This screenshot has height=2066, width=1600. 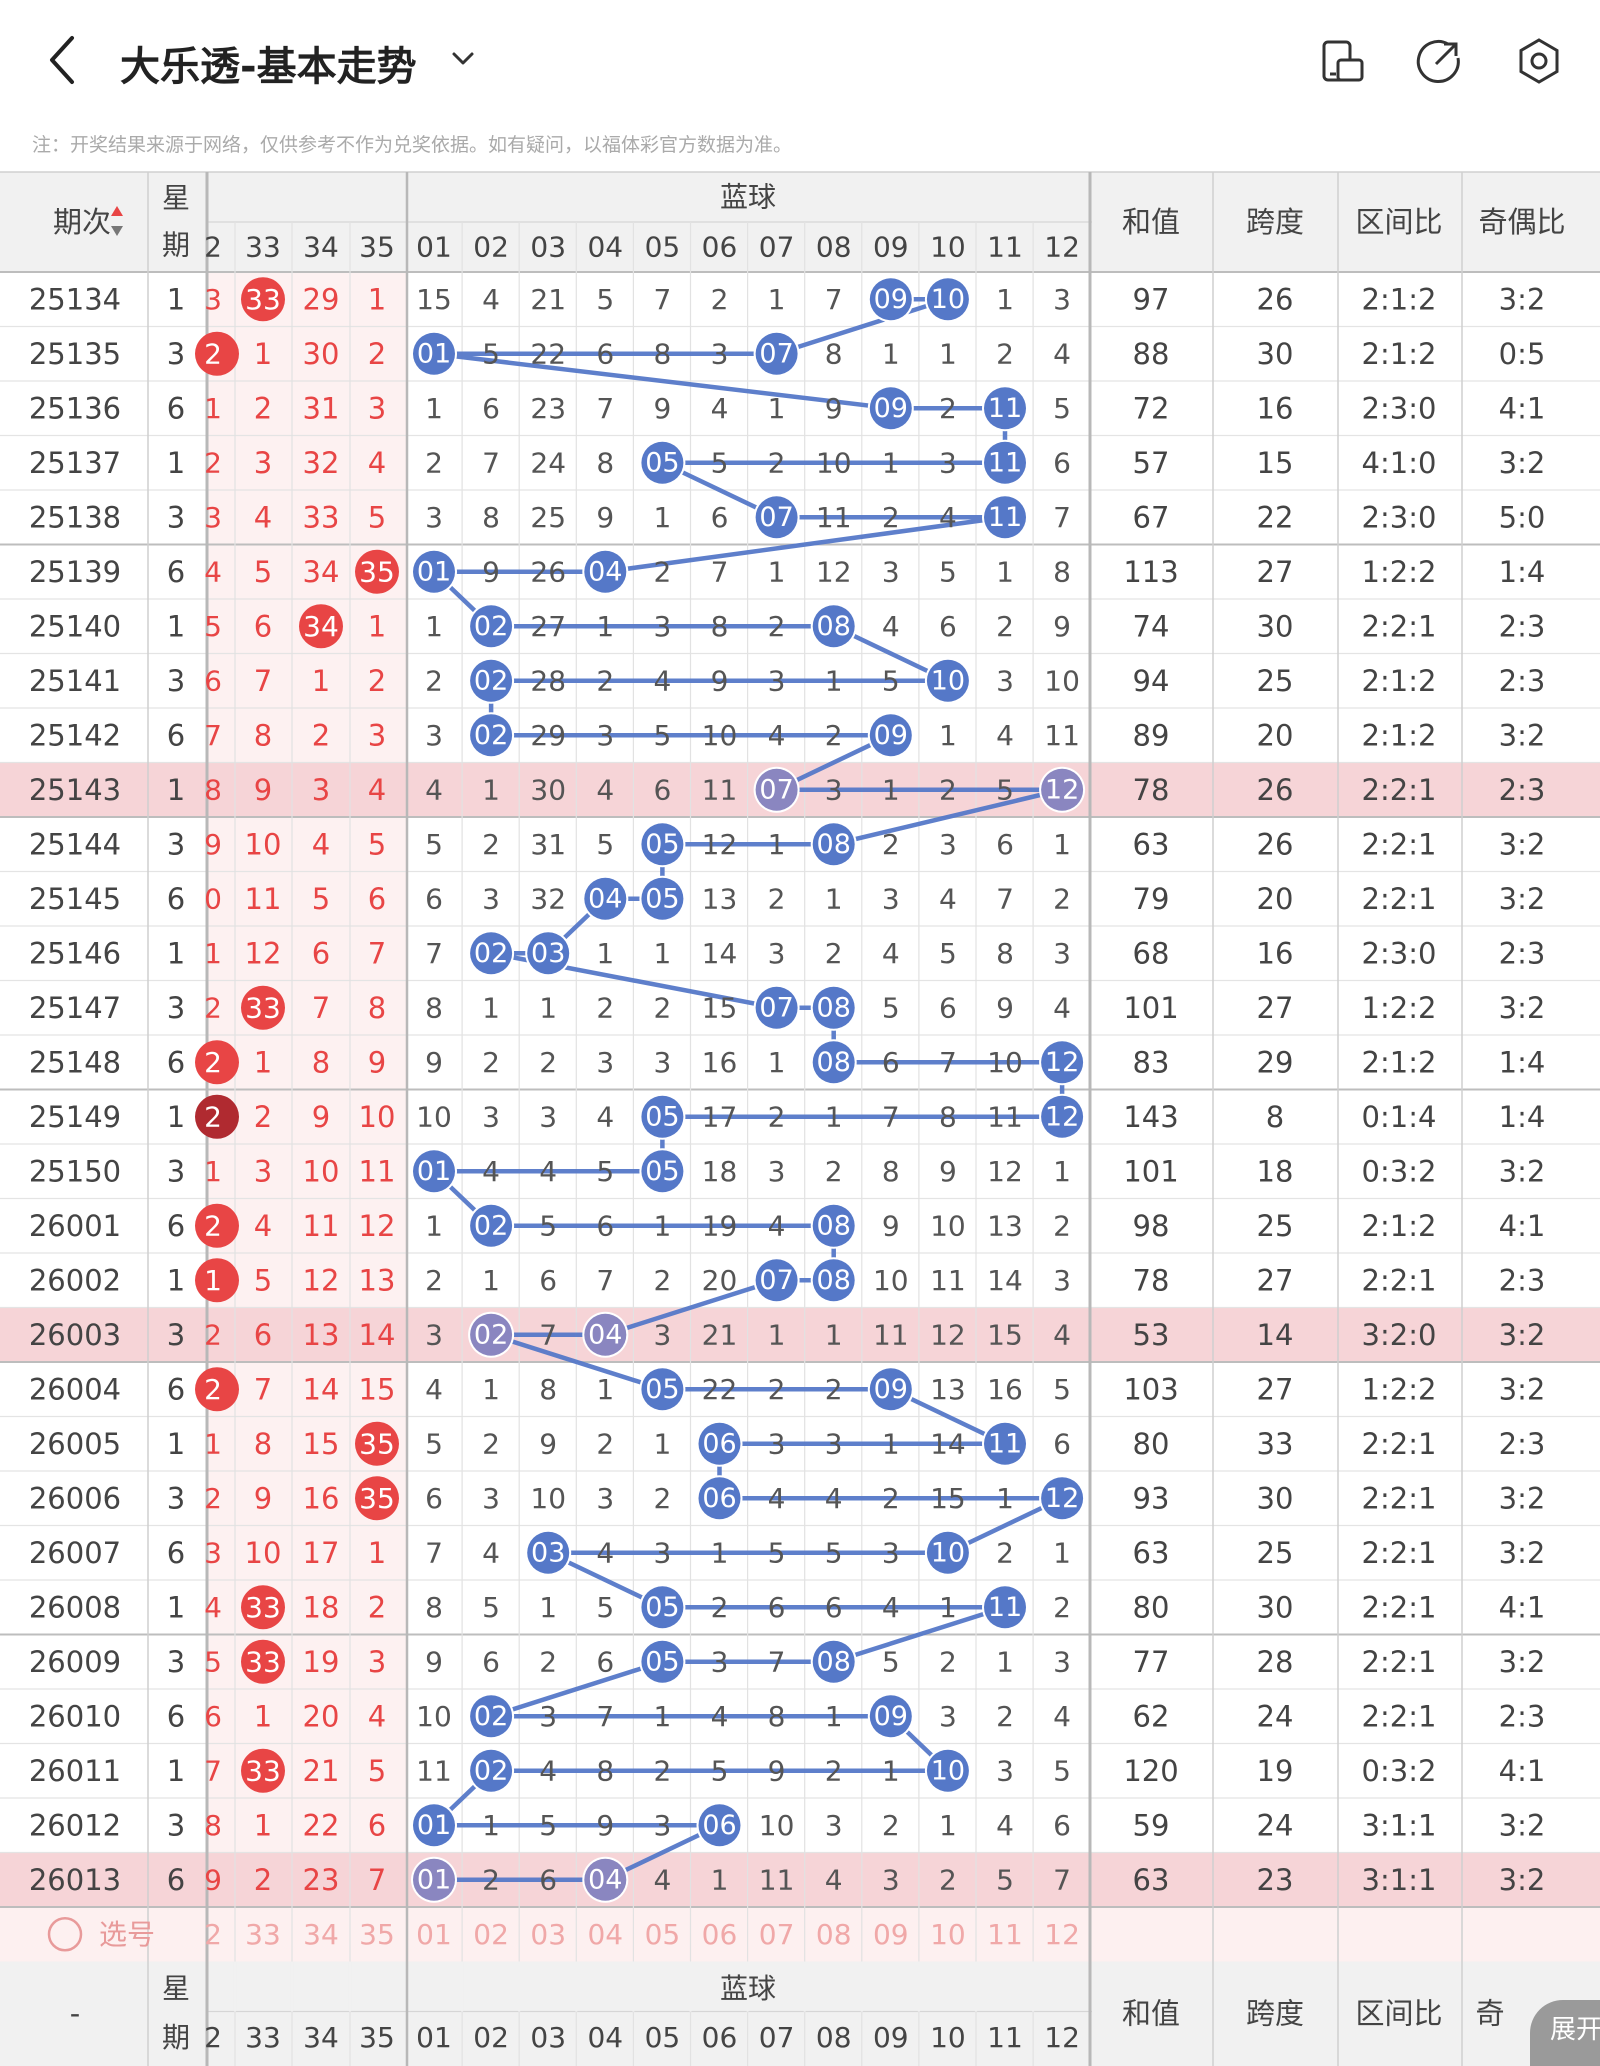 What do you see at coordinates (75, 517) in the screenshot?
I see `period-cell: 25138` at bounding box center [75, 517].